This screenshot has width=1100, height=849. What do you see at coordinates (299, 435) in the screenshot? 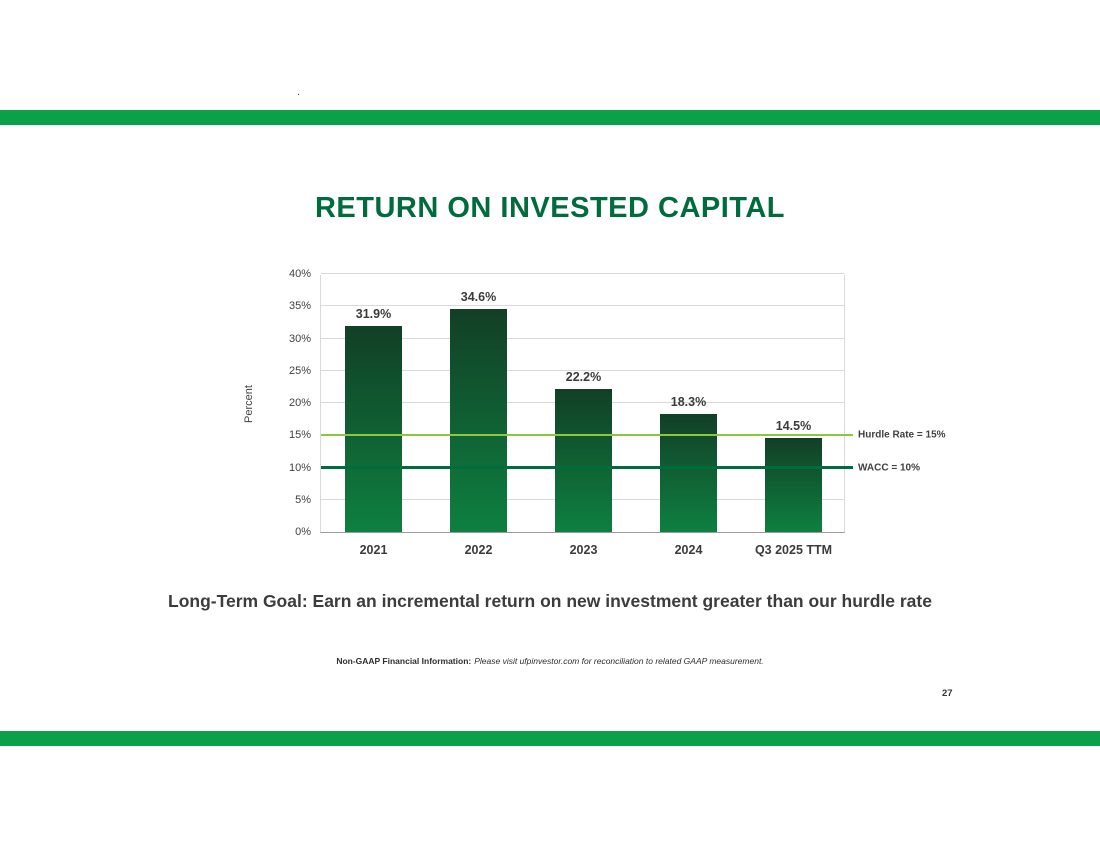
I see `y-tick-label: 15%` at bounding box center [299, 435].